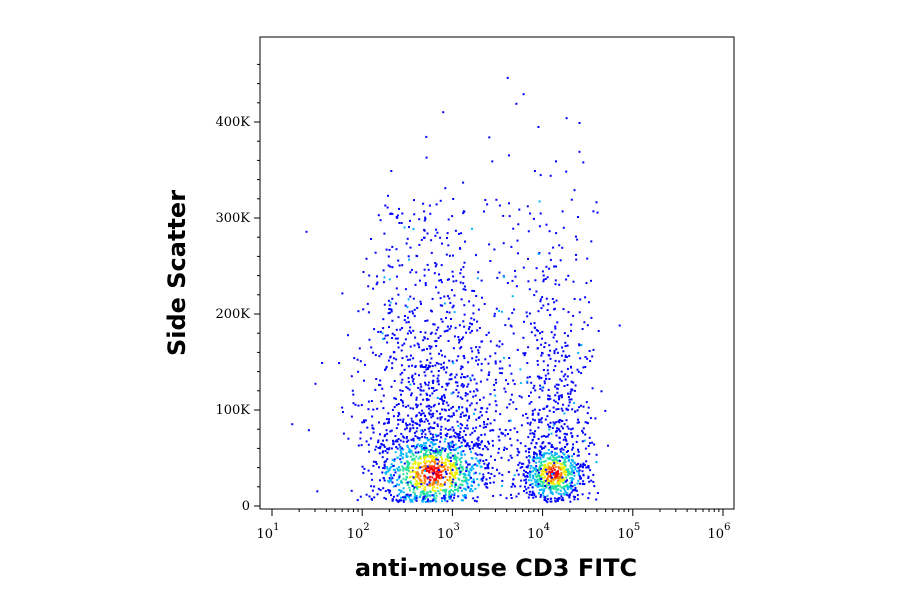 The image size is (900, 594). What do you see at coordinates (232, 122) in the screenshot?
I see `y-tick-label: 400K` at bounding box center [232, 122].